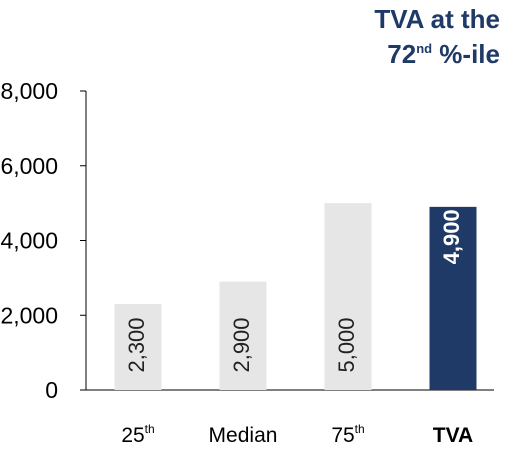 The image size is (507, 453). Describe the element at coordinates (451, 236) in the screenshot. I see `bar-value-label: 4,900` at that location.